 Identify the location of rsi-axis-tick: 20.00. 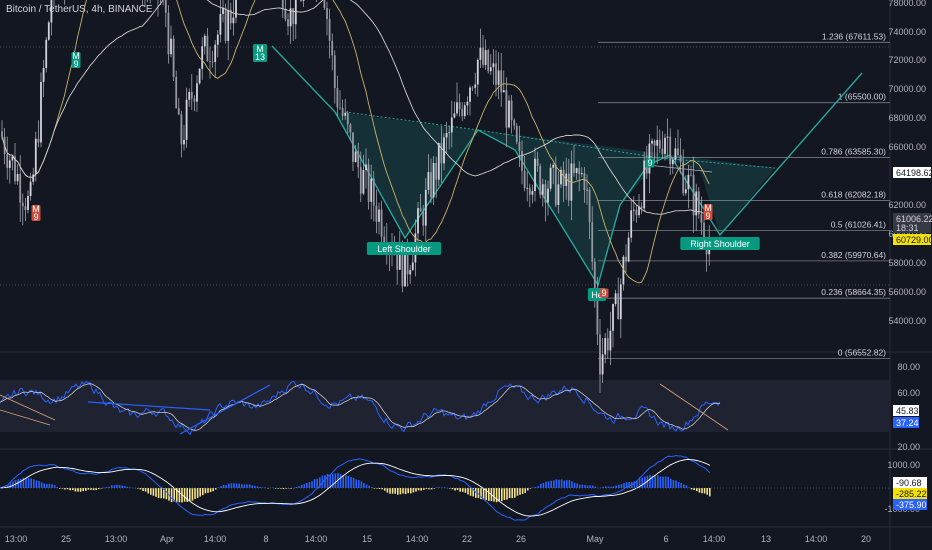
(908, 447).